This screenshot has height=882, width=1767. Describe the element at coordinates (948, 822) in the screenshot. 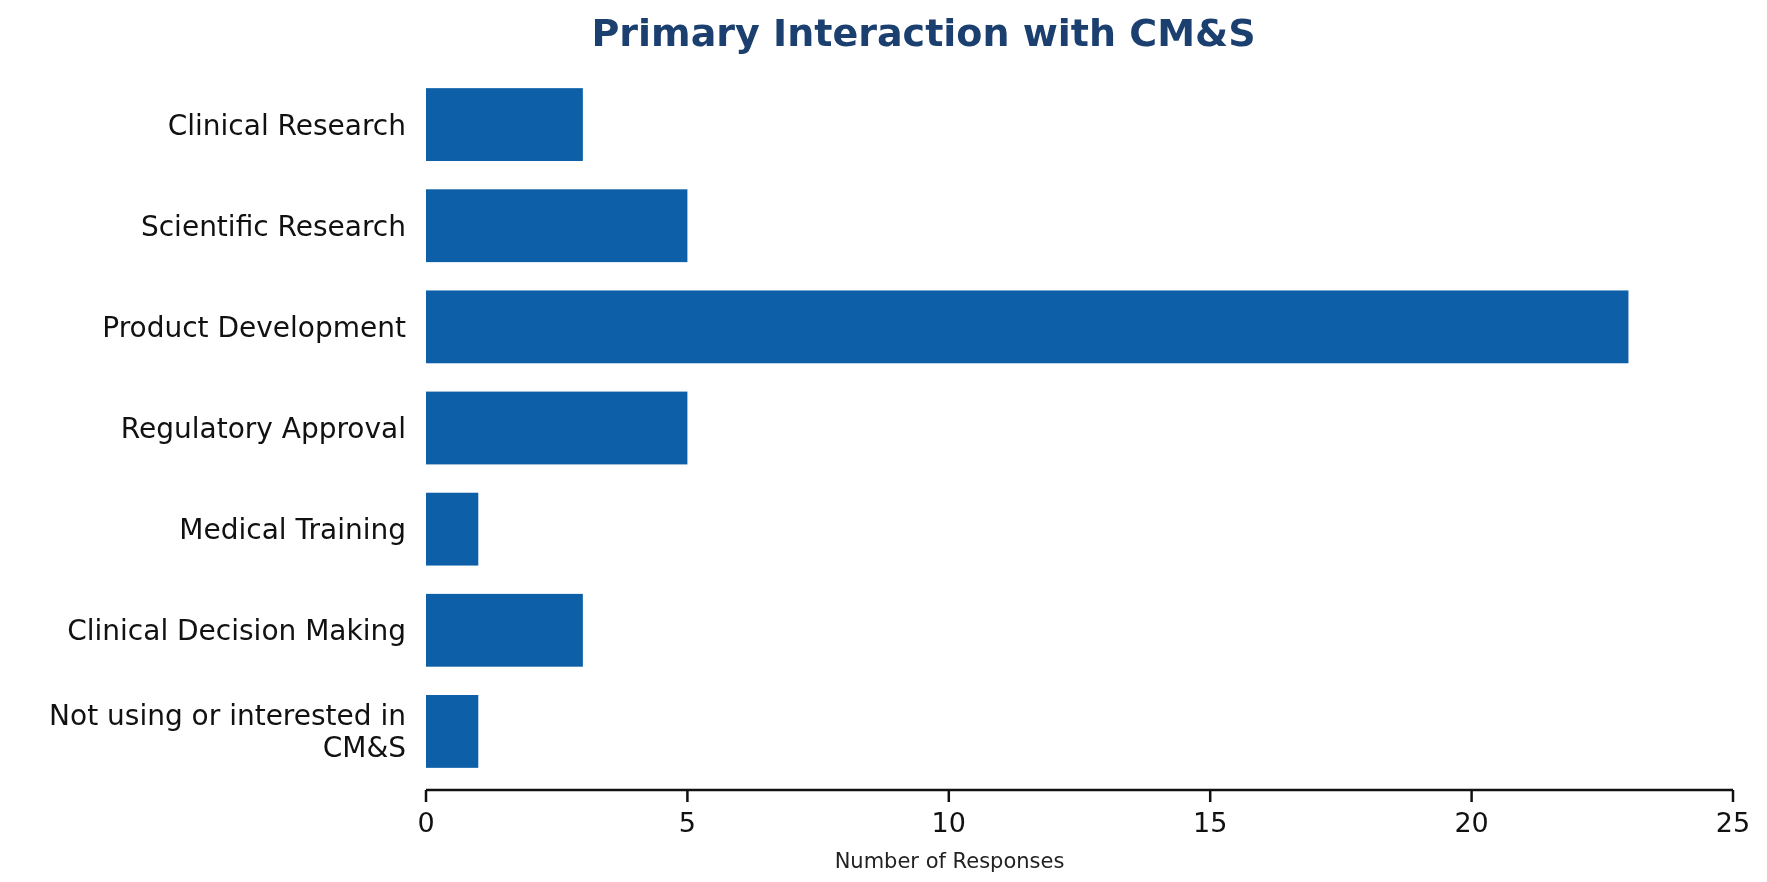

I see `x-tick-label: 10` at that location.